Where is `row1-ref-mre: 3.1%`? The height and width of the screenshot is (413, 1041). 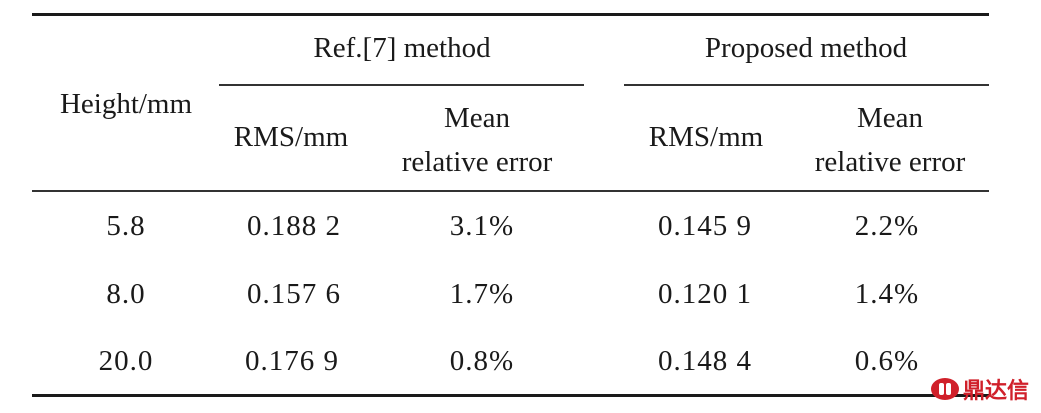
row1-ref-mre: 3.1% is located at coordinates (482, 226).